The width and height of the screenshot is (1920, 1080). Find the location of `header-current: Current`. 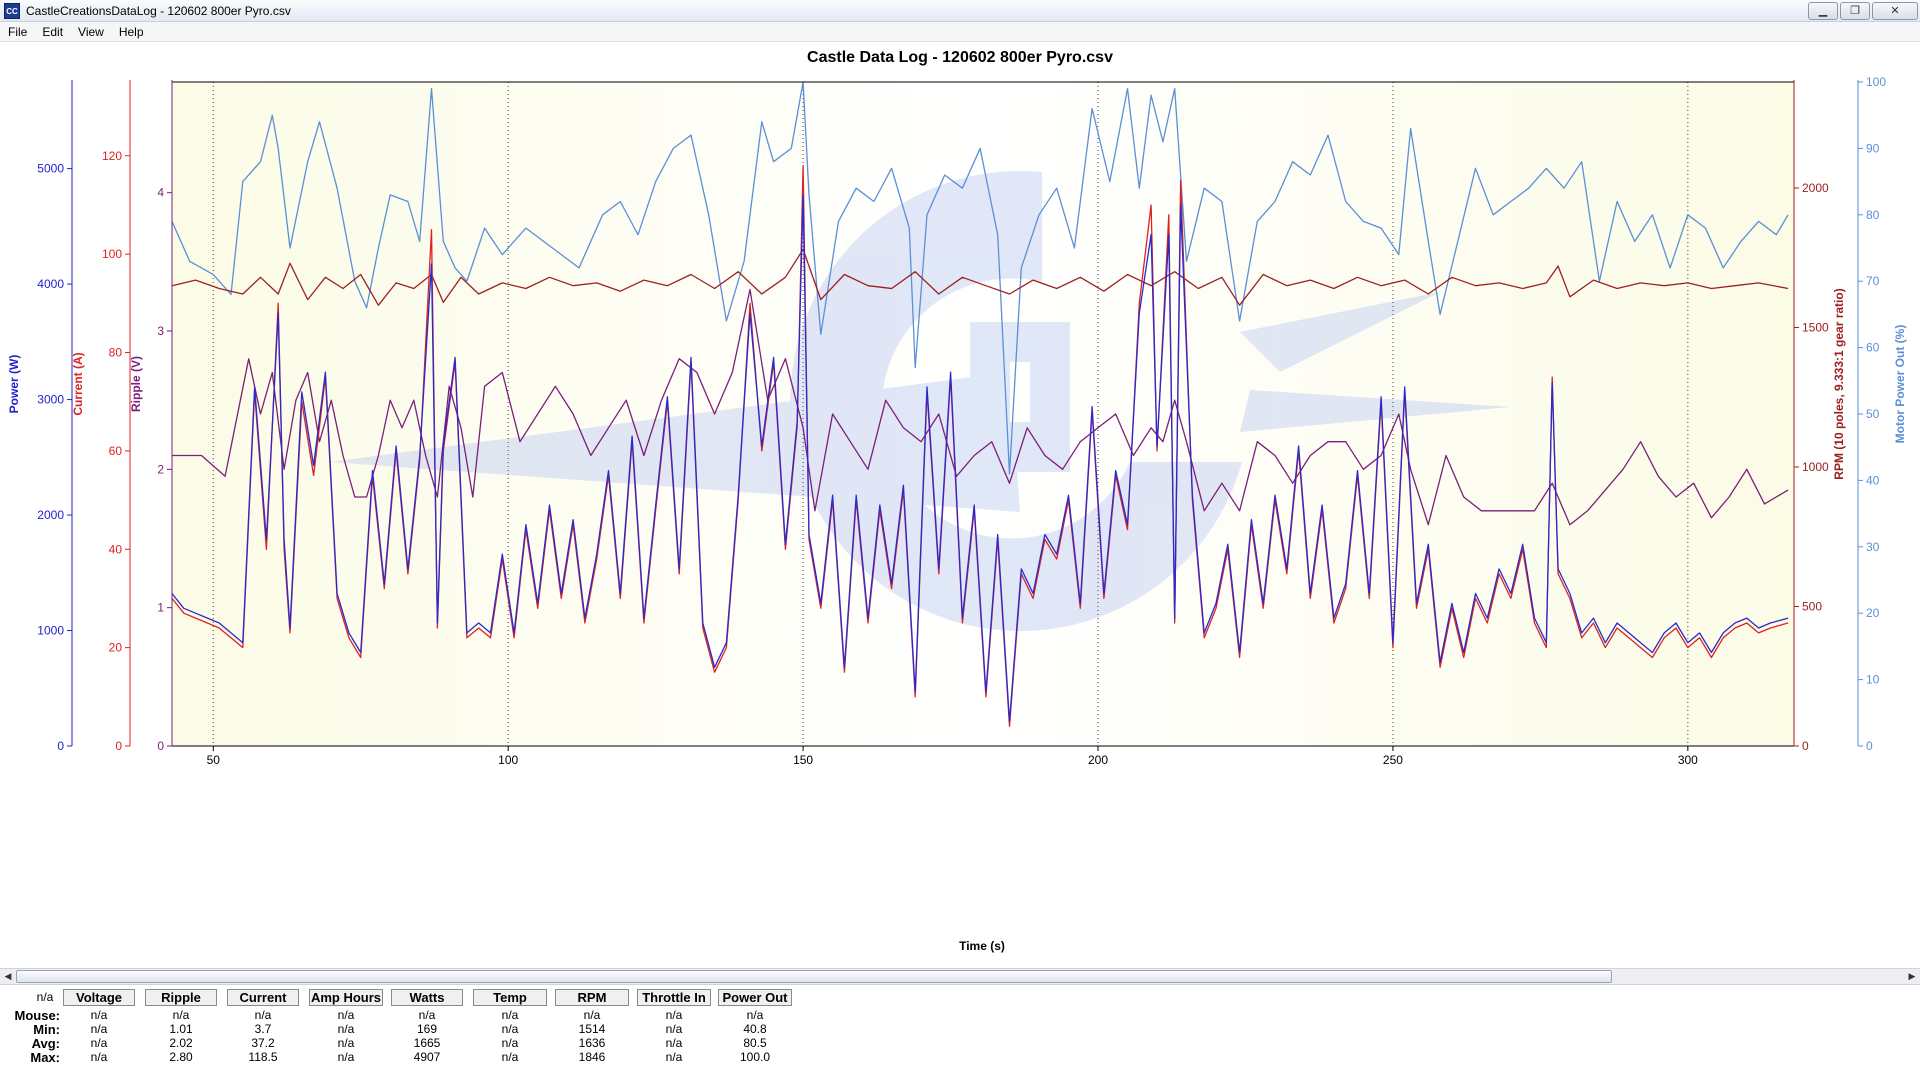

header-current: Current is located at coordinates (263, 997).